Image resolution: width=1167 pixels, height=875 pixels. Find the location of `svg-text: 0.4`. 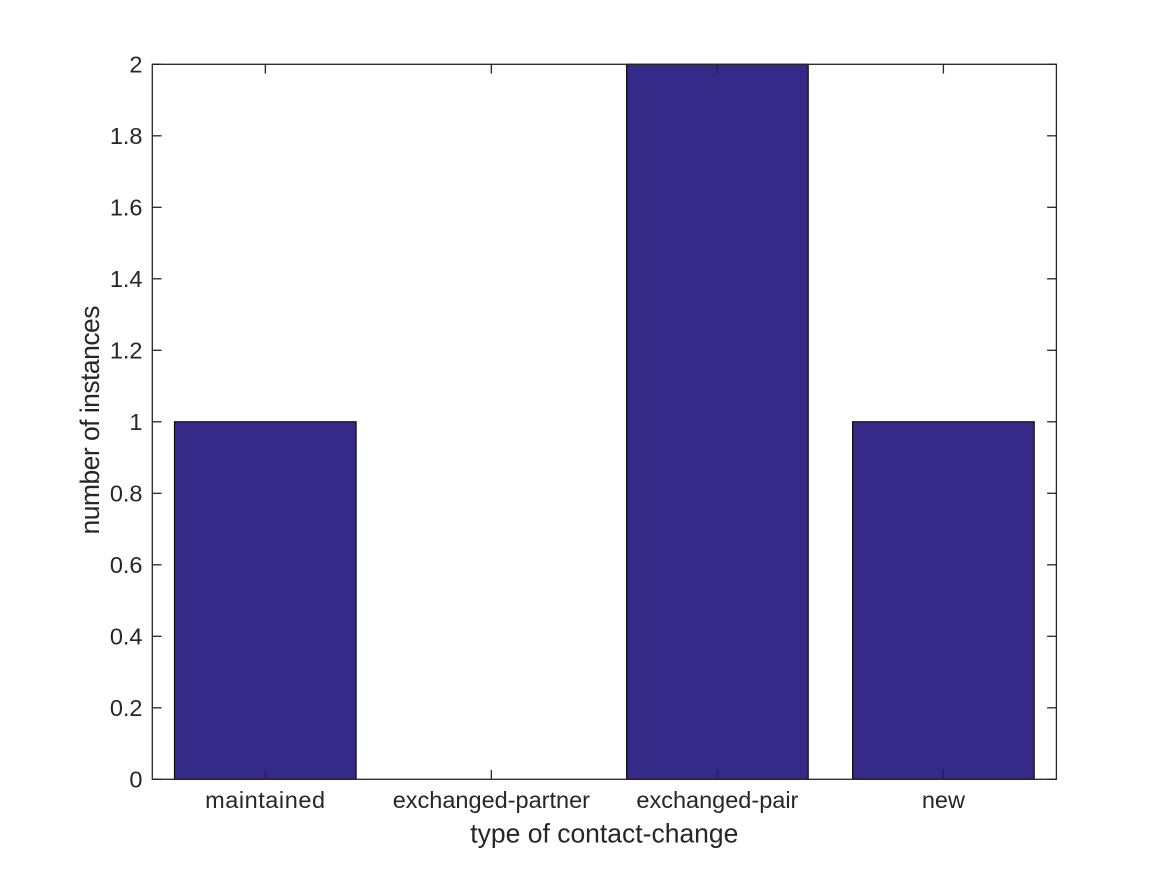

svg-text: 0.4 is located at coordinates (126, 637).